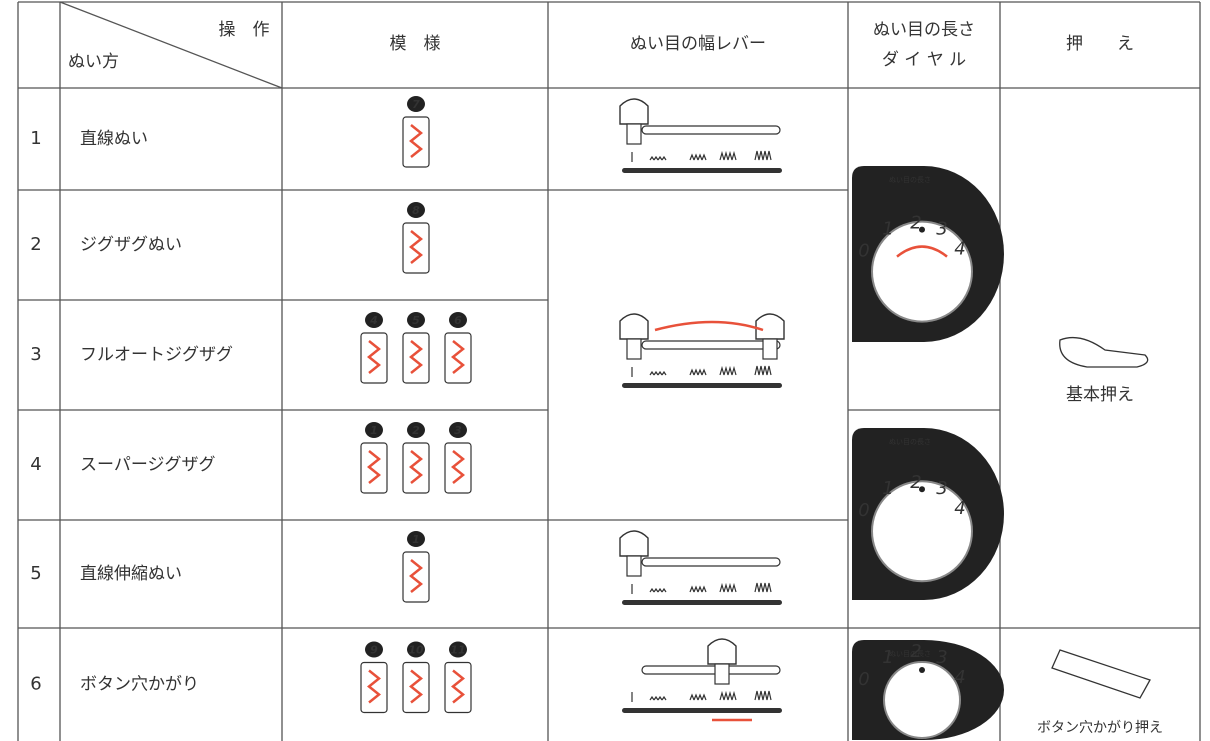 The height and width of the screenshot is (741, 1210). Describe the element at coordinates (1101, 674) in the screenshot. I see `presser-foot` at that location.